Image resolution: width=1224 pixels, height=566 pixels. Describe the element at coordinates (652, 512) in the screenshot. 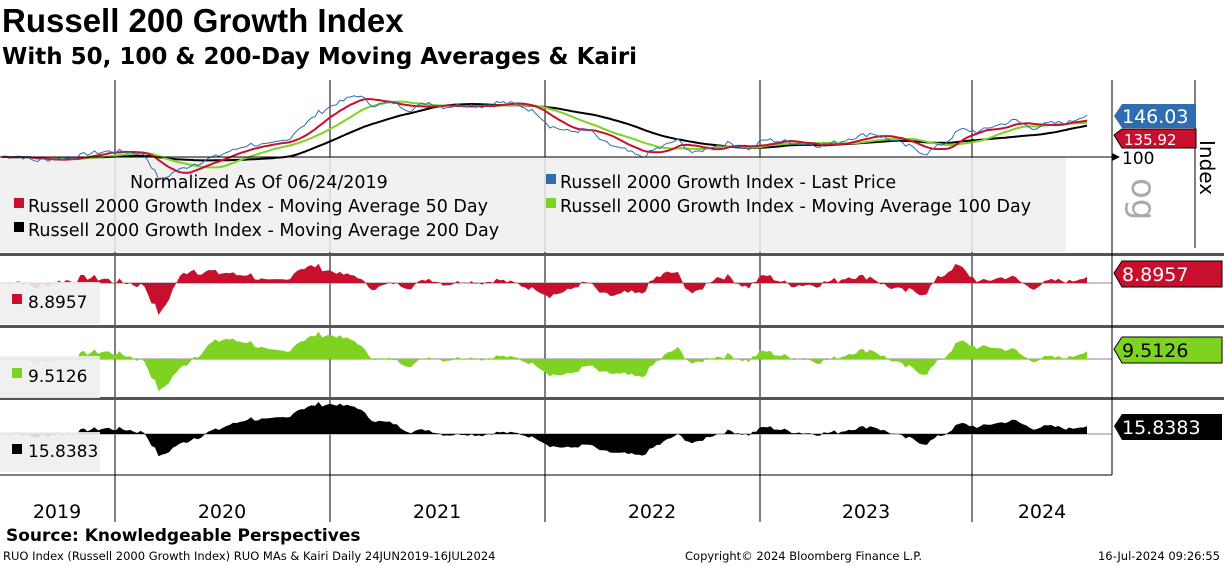

I see `x-tick-label: 2022` at that location.